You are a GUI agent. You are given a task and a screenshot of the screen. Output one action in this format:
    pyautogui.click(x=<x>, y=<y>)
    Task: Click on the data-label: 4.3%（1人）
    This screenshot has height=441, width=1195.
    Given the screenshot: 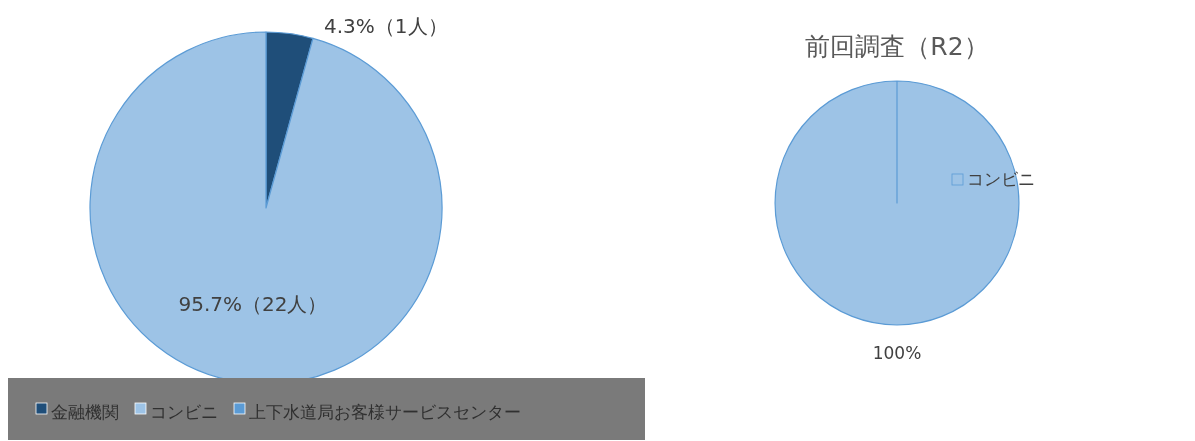 What is the action you would take?
    pyautogui.click(x=386, y=26)
    